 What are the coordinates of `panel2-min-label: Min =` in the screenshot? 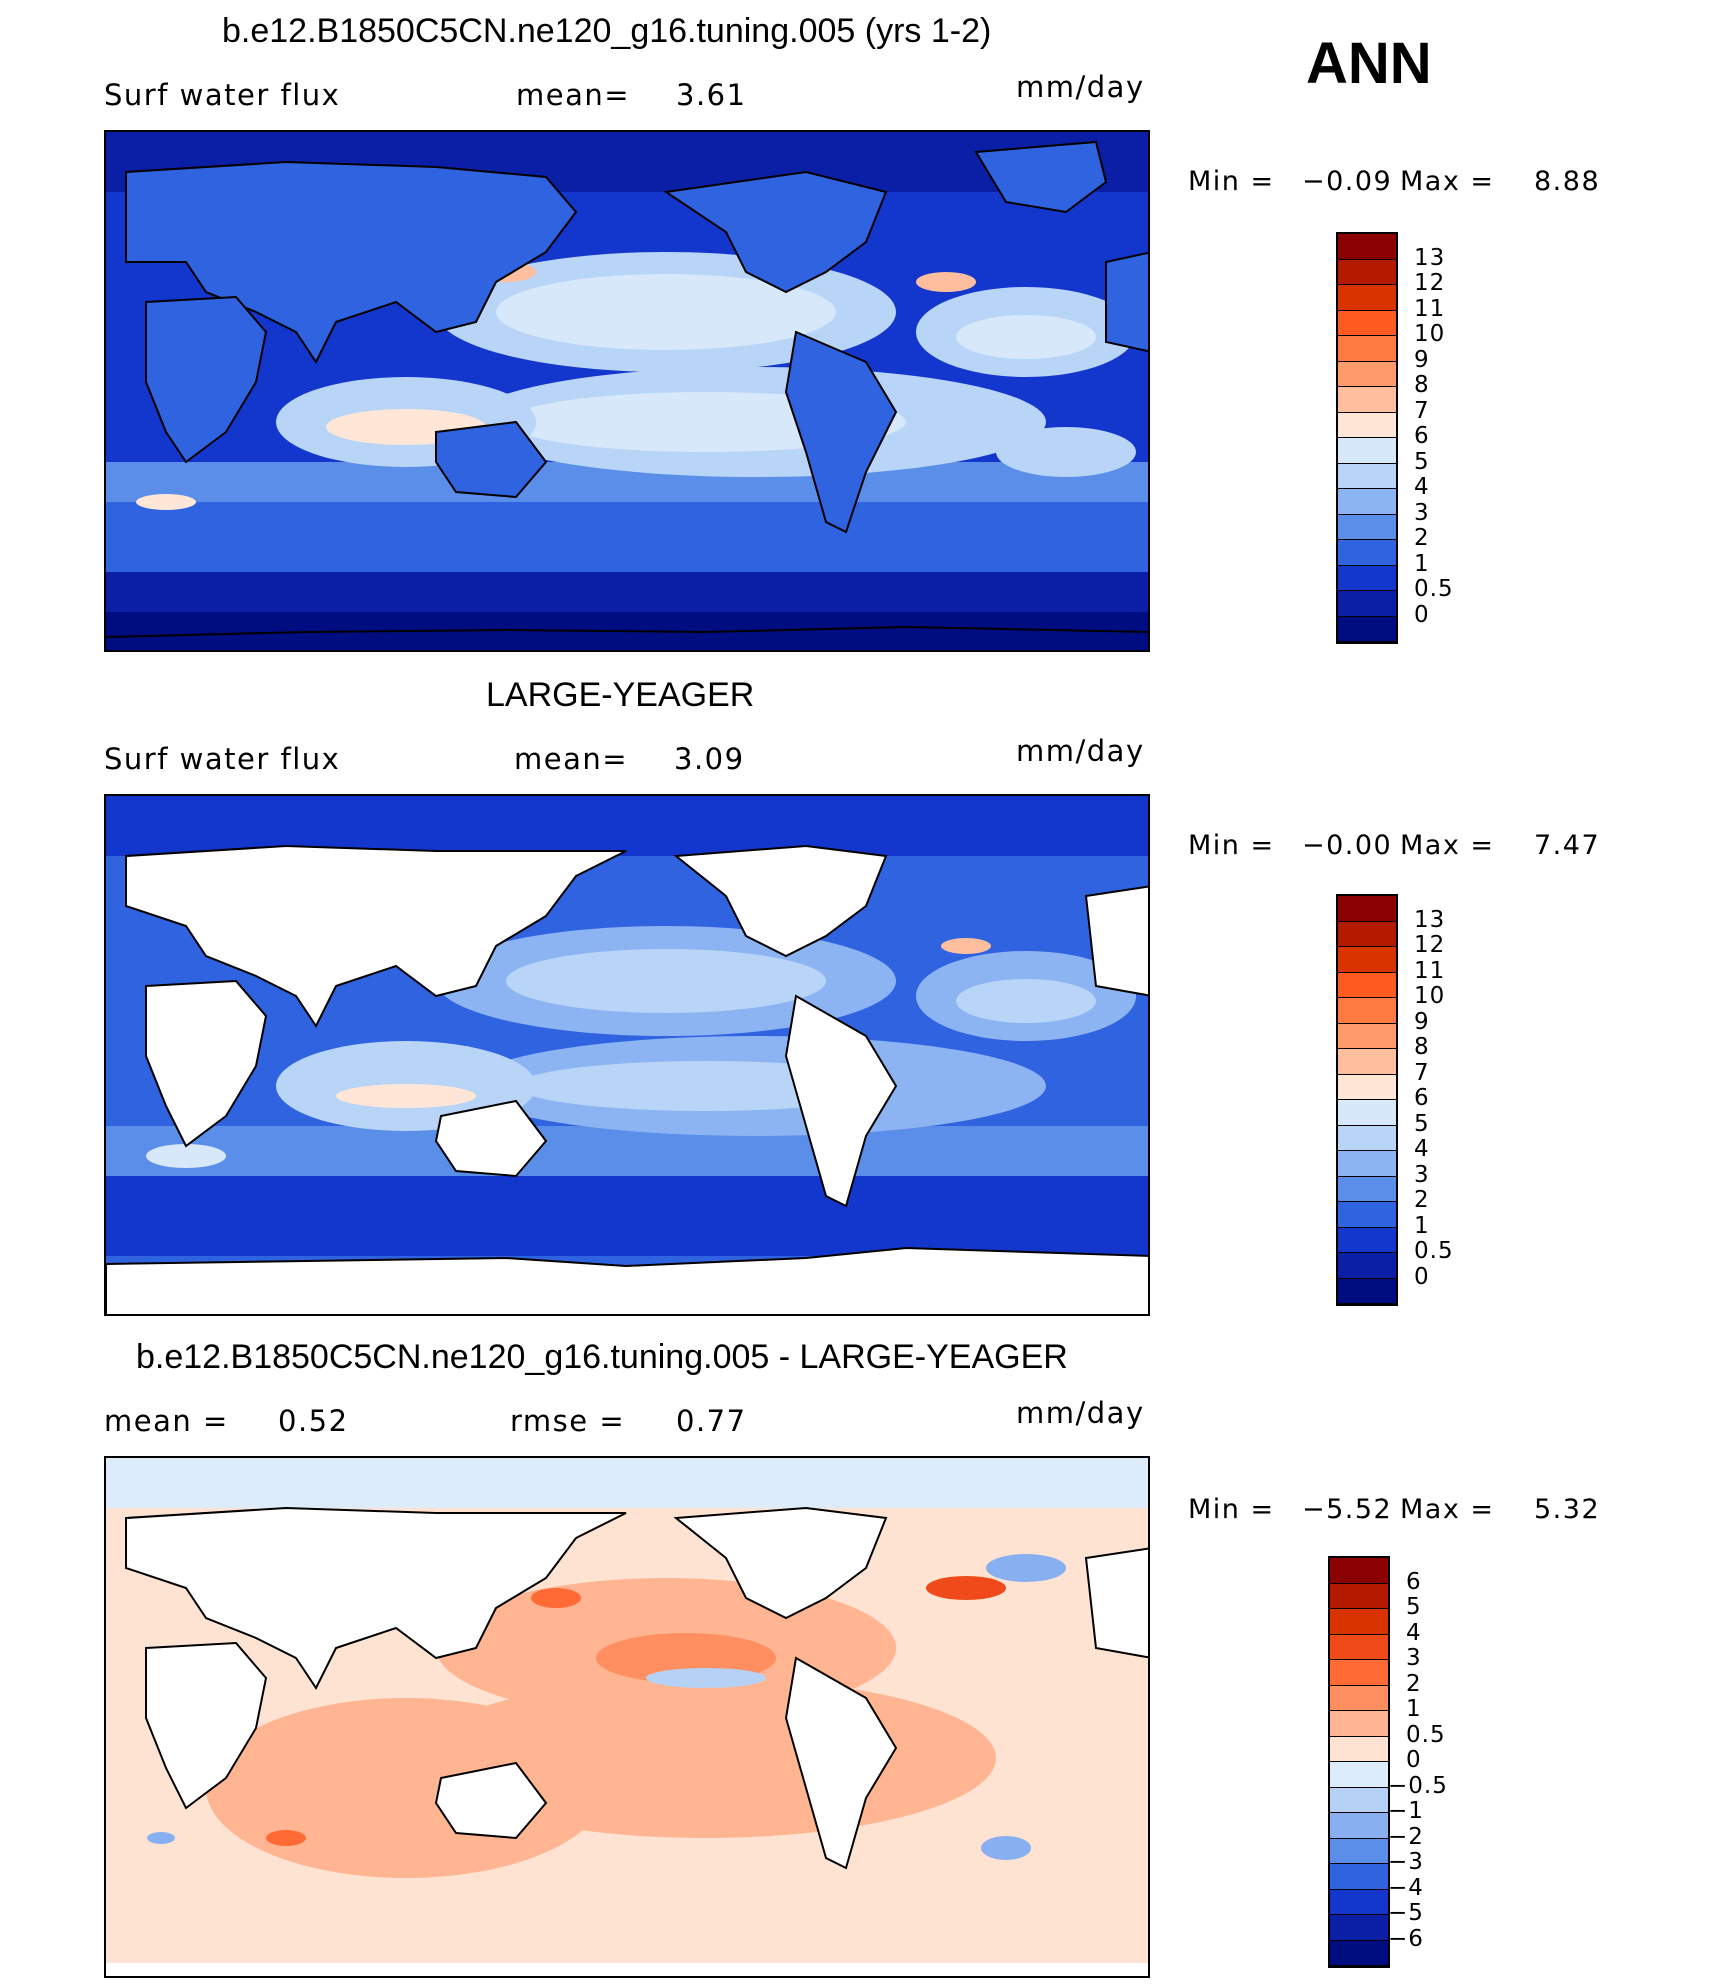 It's located at (1231, 845).